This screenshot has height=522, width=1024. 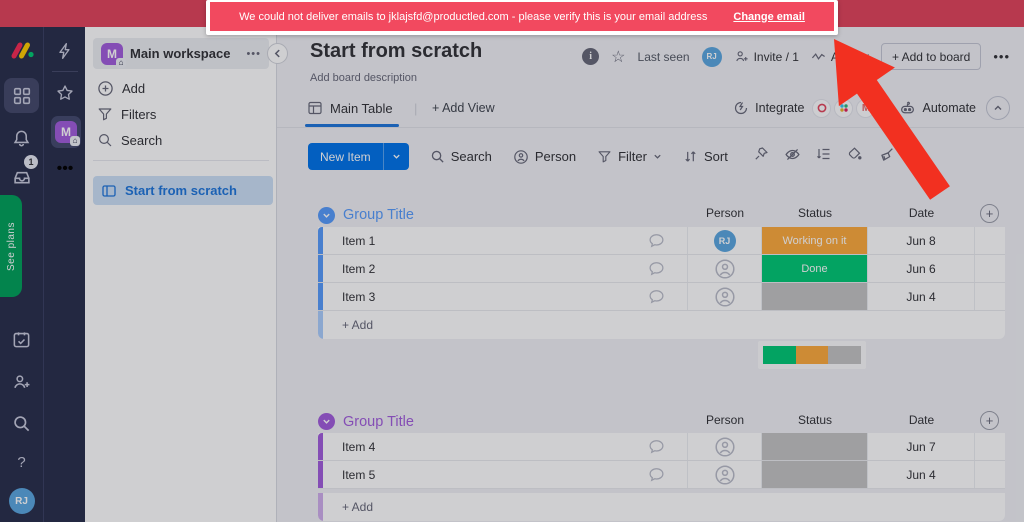 What do you see at coordinates (921, 268) in the screenshot?
I see `date-cell: Jun 6` at bounding box center [921, 268].